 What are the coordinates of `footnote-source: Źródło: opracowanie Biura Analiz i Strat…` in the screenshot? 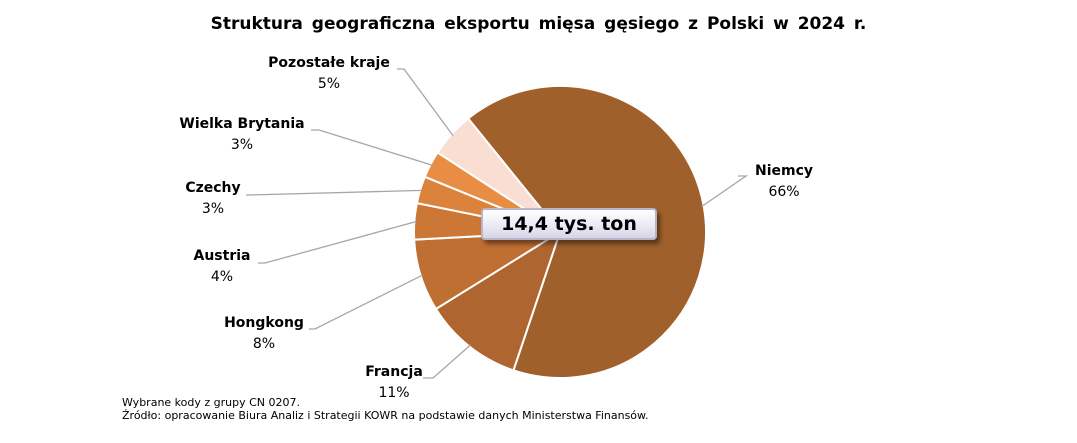 It's located at (385, 415).